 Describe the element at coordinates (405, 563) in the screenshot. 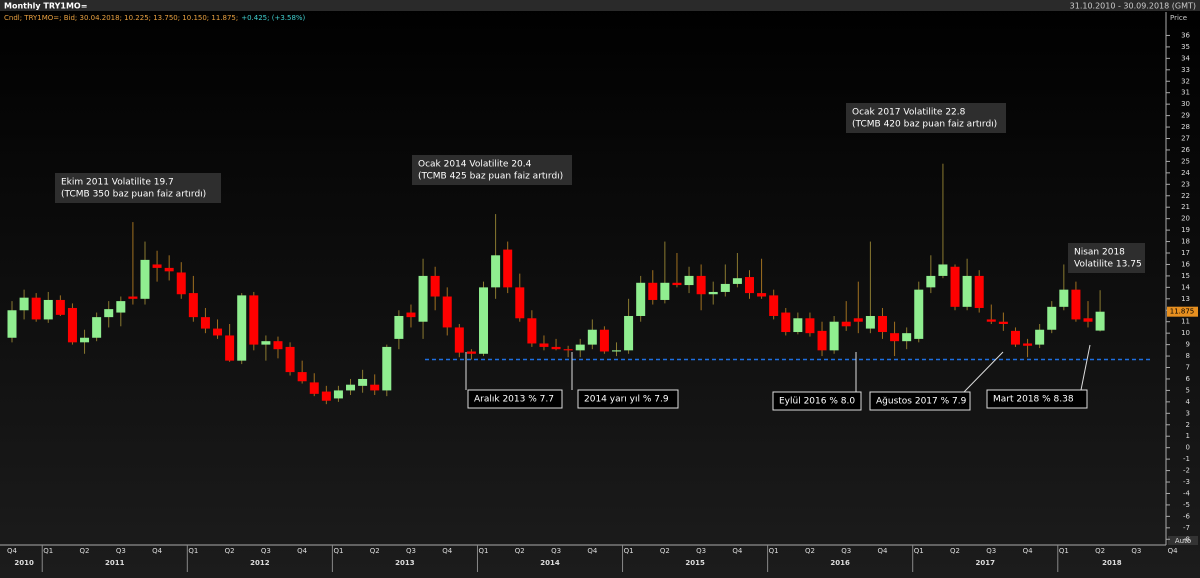

I see `year-label: 2013` at that location.